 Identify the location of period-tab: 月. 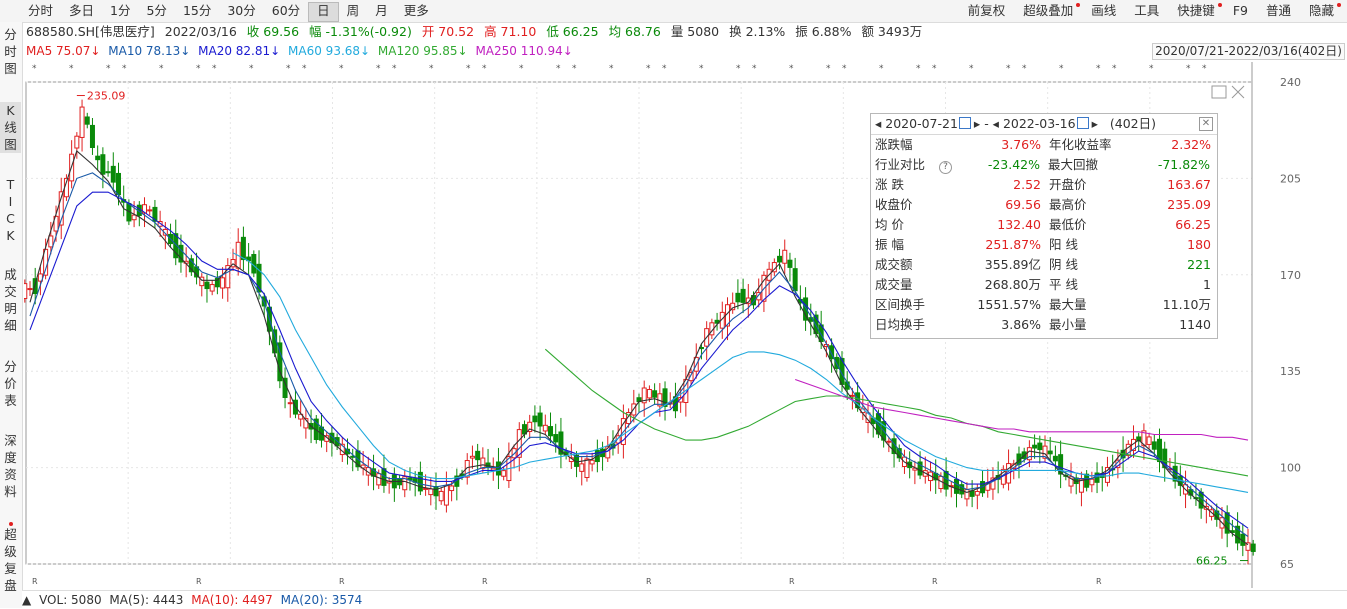
(381, 10).